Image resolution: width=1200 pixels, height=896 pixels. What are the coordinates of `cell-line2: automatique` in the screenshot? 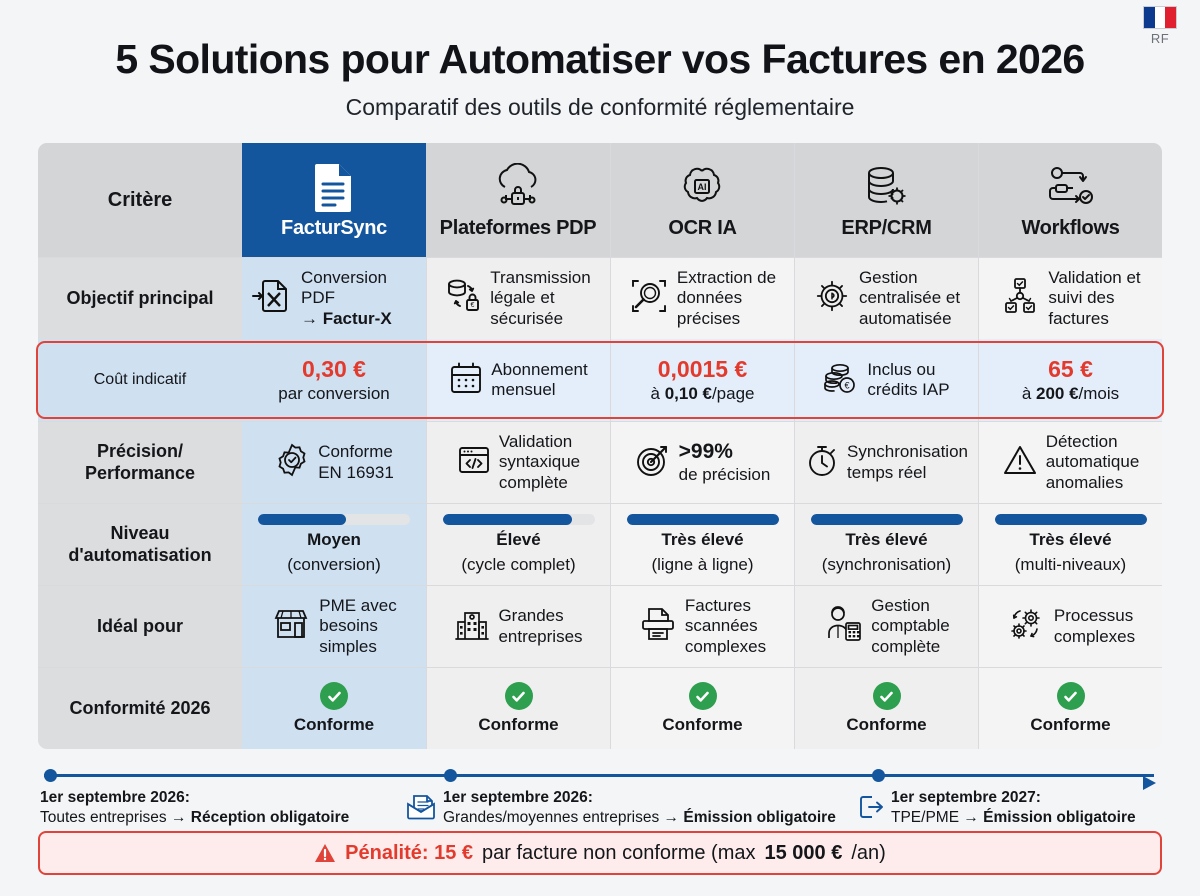 It's located at (1092, 462).